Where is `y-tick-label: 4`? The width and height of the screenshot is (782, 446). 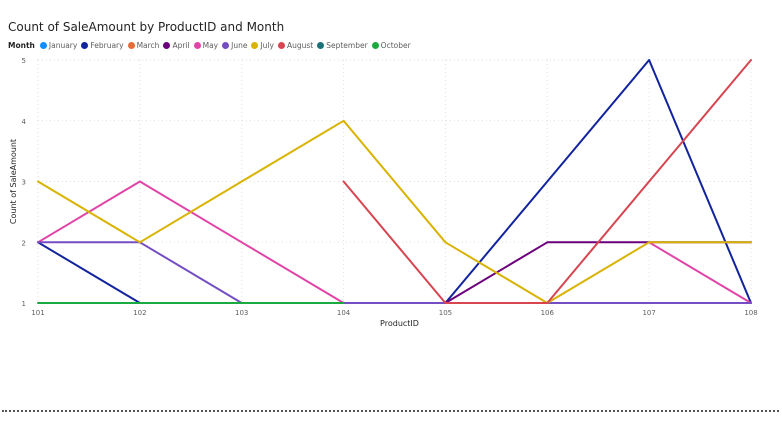
y-tick-label: 4 is located at coordinates (24, 122).